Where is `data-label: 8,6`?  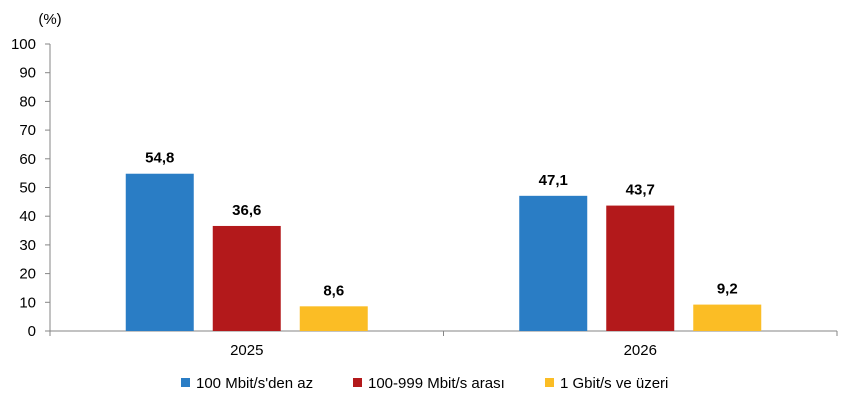 data-label: 8,6 is located at coordinates (333, 290).